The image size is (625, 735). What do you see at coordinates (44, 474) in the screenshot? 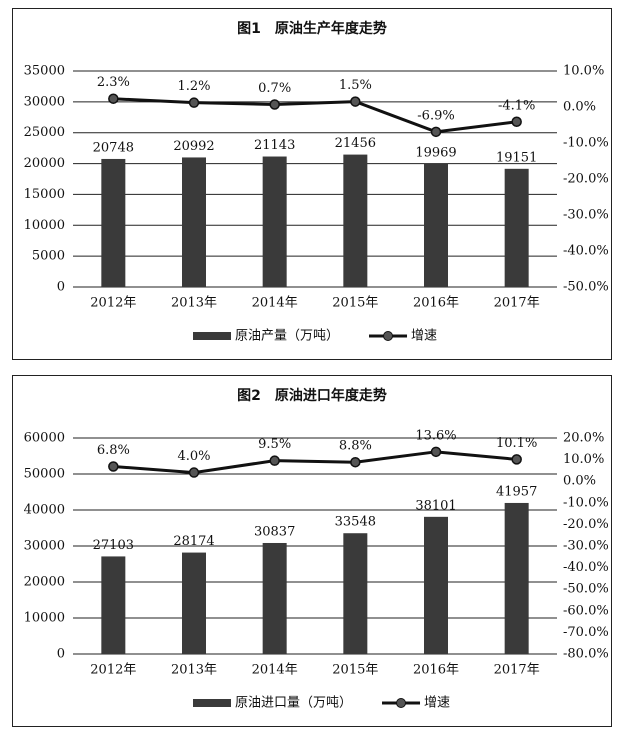
I see `y-tick-label: 50000` at bounding box center [44, 474].